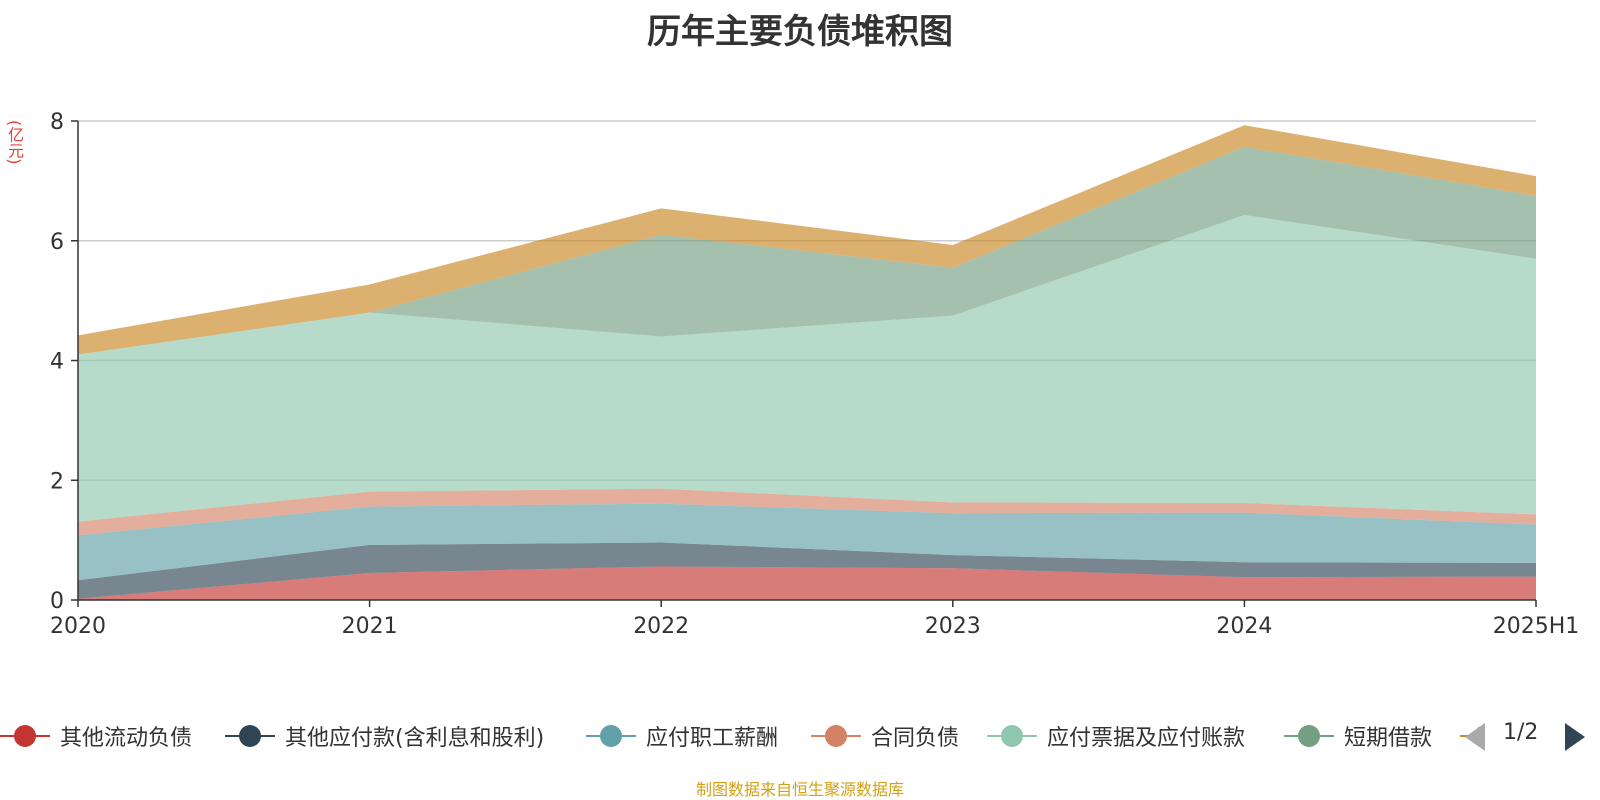 The width and height of the screenshot is (1600, 800). What do you see at coordinates (1244, 626) in the screenshot?
I see `x-tick-label-4: 2024` at bounding box center [1244, 626].